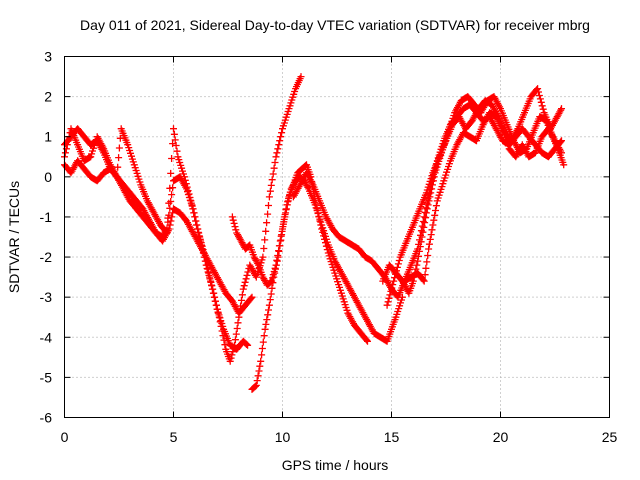 The image size is (640, 480). Describe the element at coordinates (335, 465) in the screenshot. I see `x-axis-label: GPS time / hours` at that location.